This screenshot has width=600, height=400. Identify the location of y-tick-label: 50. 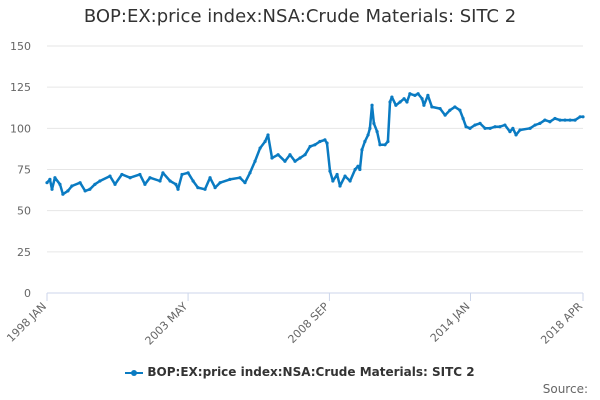
(24, 211).